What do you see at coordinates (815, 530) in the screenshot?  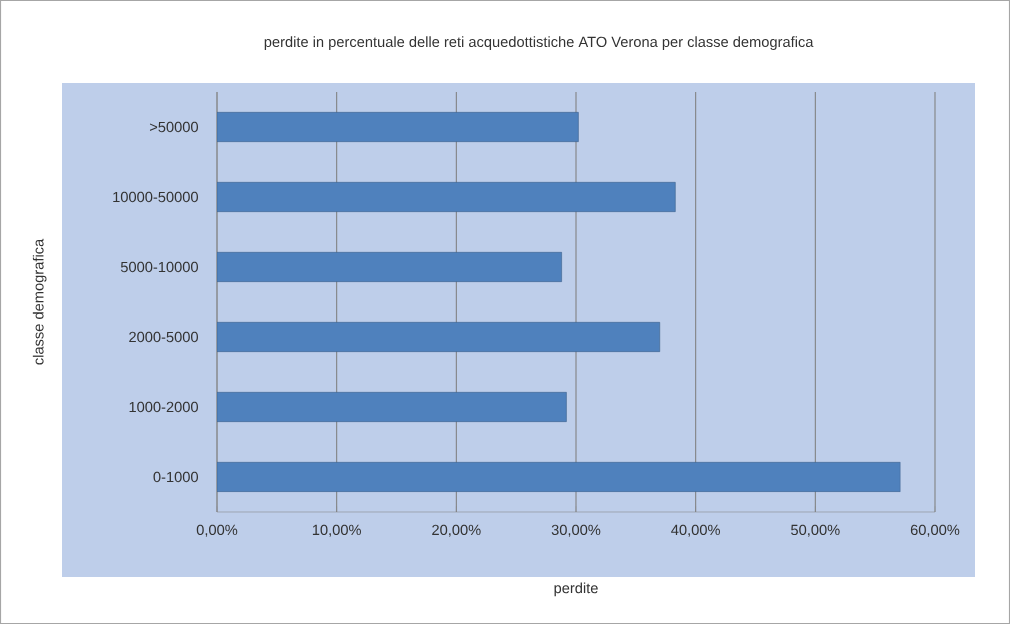 I see `x-tick-label: 50,00%` at bounding box center [815, 530].